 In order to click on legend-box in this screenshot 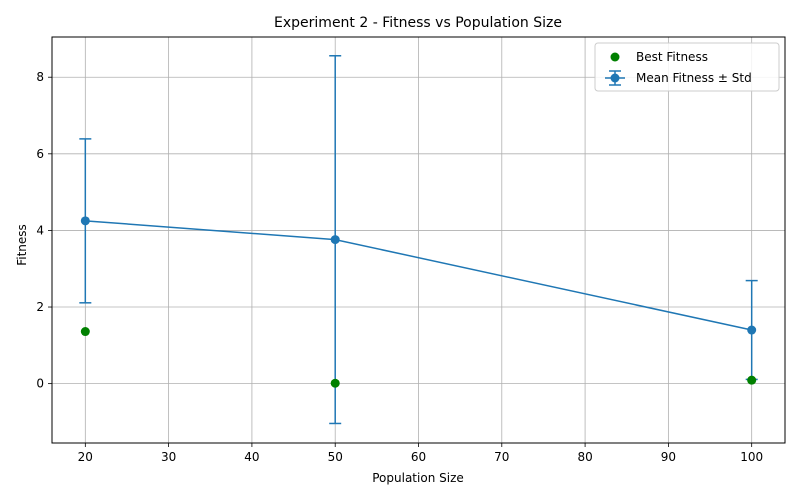, I will do `click(687, 67)`.